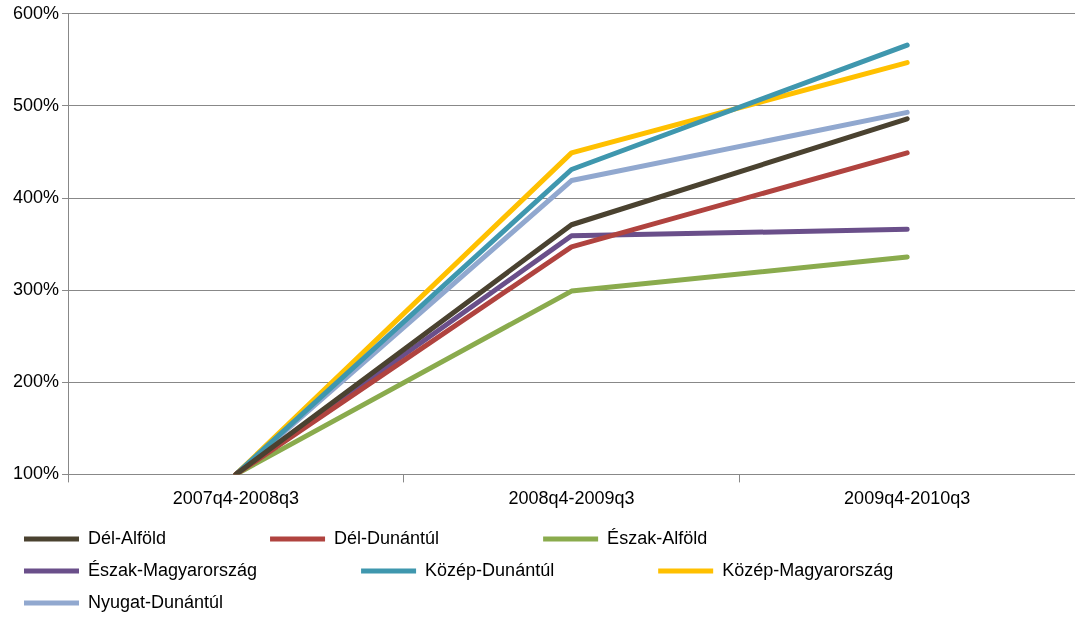  Describe the element at coordinates (235, 498) in the screenshot. I see `x-tick-label: 2007q4-2008q3` at that location.